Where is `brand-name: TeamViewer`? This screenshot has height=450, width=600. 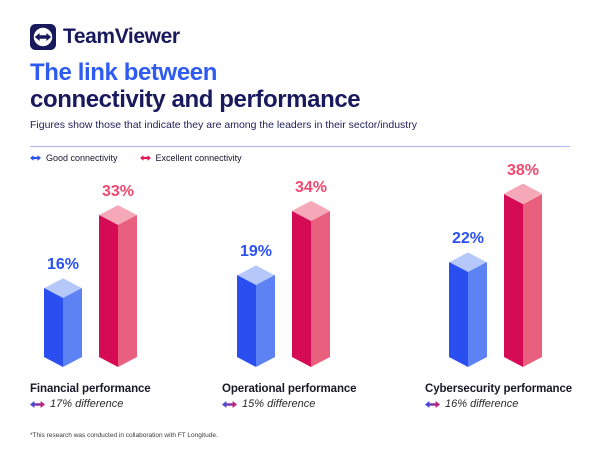 brand-name: TeamViewer is located at coordinates (121, 36).